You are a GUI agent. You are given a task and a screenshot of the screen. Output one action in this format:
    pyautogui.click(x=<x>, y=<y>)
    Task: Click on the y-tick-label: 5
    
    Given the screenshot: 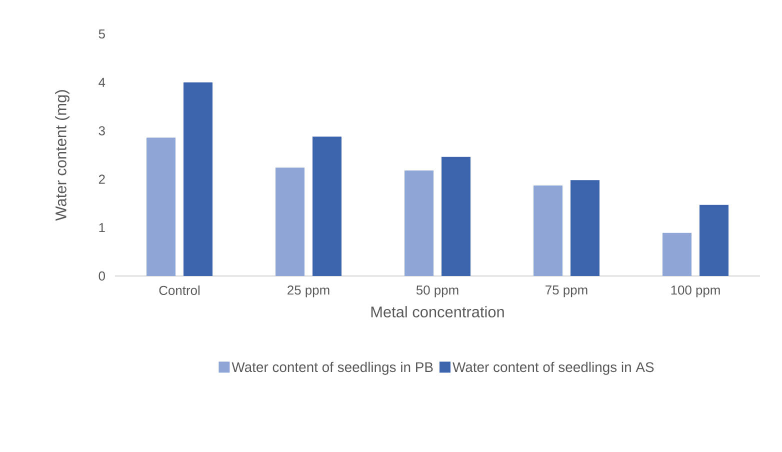 What is the action you would take?
    pyautogui.click(x=101, y=34)
    